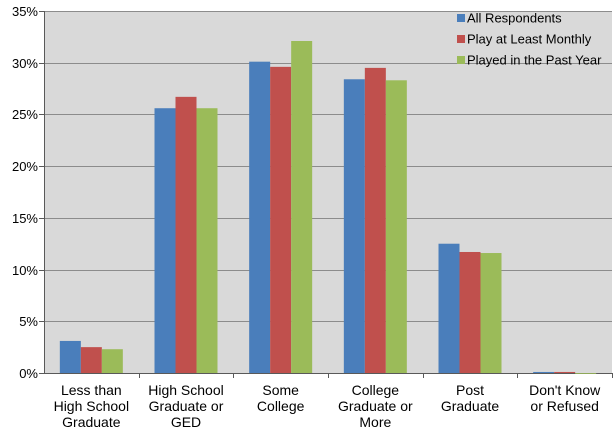  What do you see at coordinates (28, 321) in the screenshot?
I see `y-tick-label: 5%` at bounding box center [28, 321].